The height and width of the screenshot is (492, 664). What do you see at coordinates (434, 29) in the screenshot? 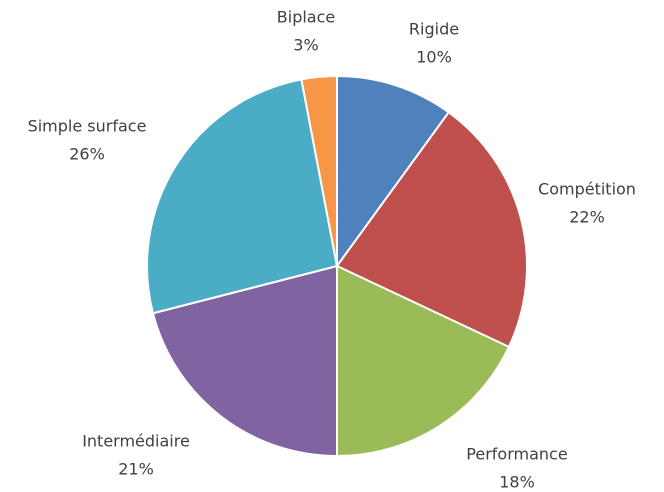
I see `slice-category-label: Rigide` at bounding box center [434, 29].